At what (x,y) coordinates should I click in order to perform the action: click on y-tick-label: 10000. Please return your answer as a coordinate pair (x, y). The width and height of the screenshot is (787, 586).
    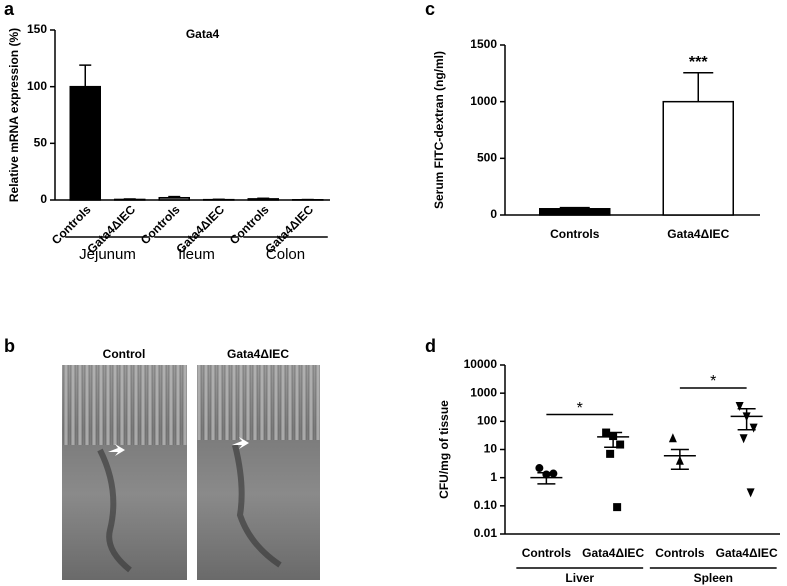
    Looking at the image, I should click on (481, 364).